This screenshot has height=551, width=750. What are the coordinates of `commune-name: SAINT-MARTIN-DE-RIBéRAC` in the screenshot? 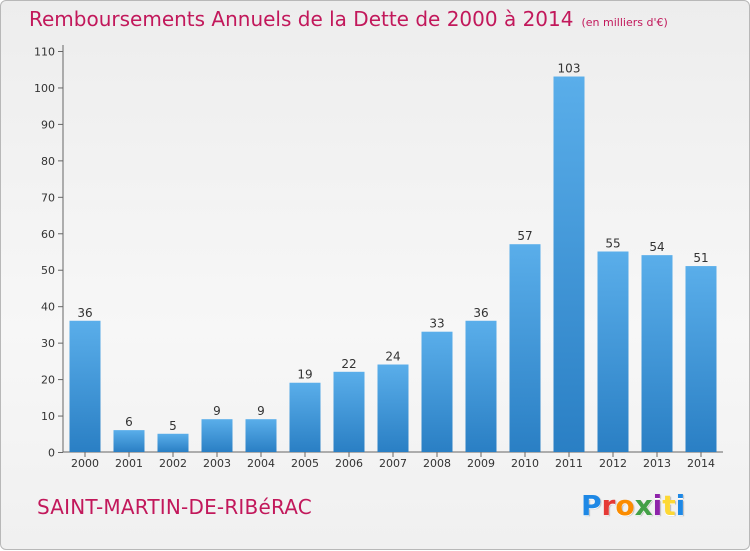 It's located at (174, 507).